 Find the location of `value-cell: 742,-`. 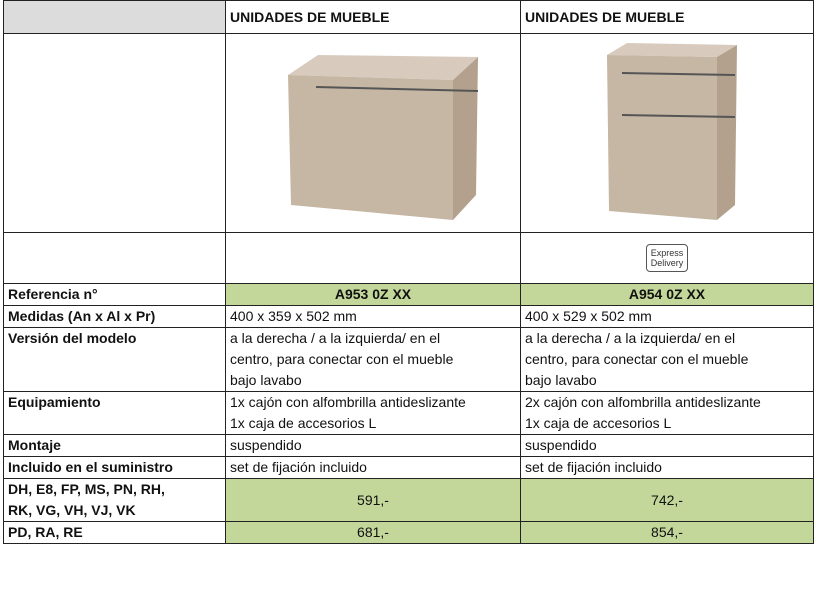

value-cell: 742,- is located at coordinates (667, 500).